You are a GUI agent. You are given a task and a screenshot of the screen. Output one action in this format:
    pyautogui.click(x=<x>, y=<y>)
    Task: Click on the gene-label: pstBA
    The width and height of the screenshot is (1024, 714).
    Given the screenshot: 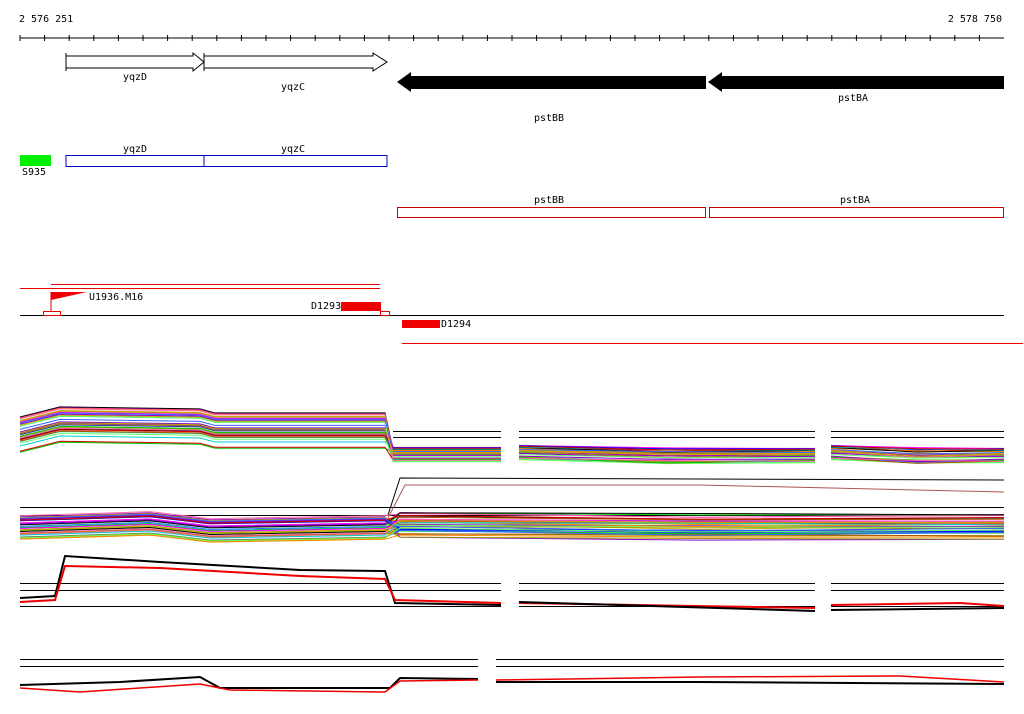 What is the action you would take?
    pyautogui.click(x=853, y=98)
    